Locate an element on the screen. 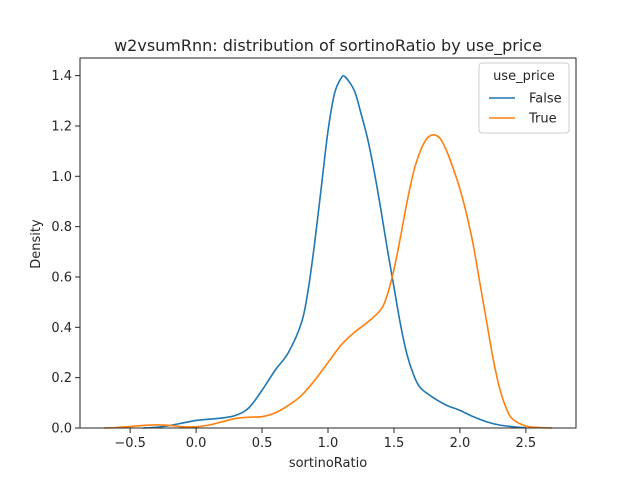  legend-box is located at coordinates (524, 98).